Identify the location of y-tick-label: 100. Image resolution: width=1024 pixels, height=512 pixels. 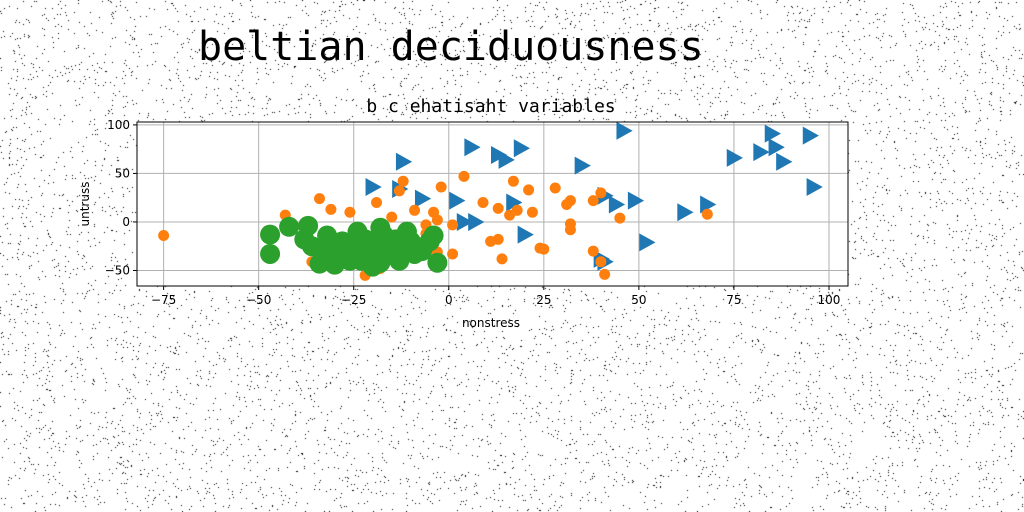
(118, 125).